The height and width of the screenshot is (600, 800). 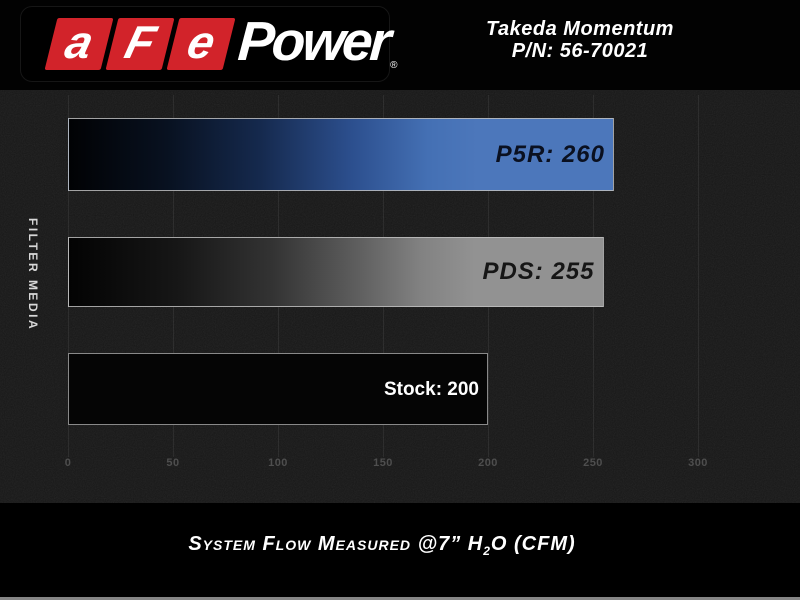 What do you see at coordinates (580, 29) in the screenshot?
I see `product-name: Takeda Momentum` at bounding box center [580, 29].